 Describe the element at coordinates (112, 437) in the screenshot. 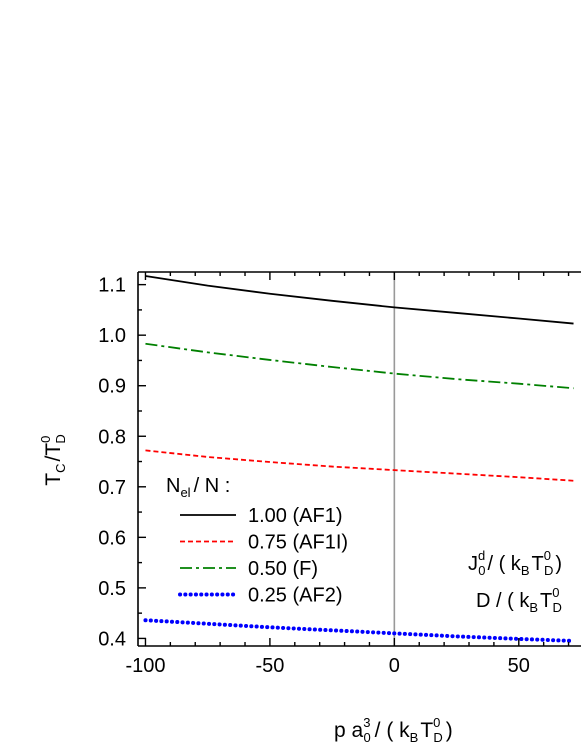

I see `y-tick-label: 0.8` at that location.